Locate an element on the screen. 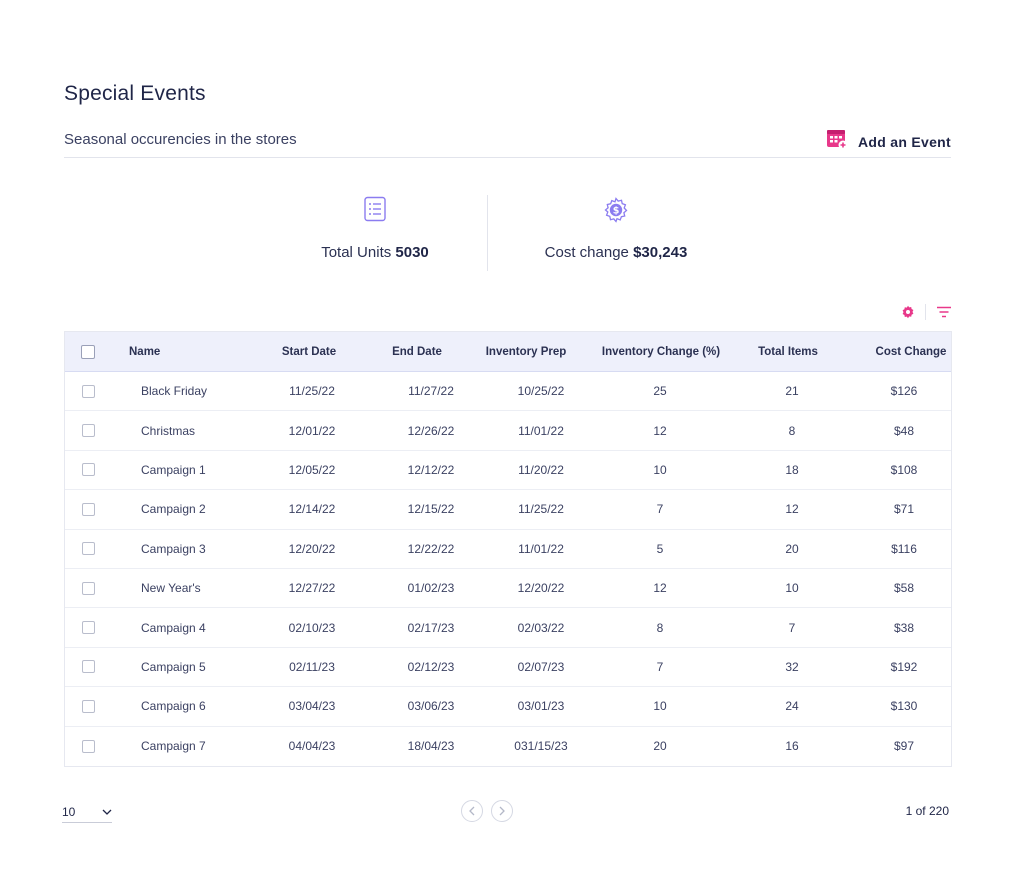 Image resolution: width=1024 pixels, height=870 pixels. cell-total-items: 7 is located at coordinates (792, 627).